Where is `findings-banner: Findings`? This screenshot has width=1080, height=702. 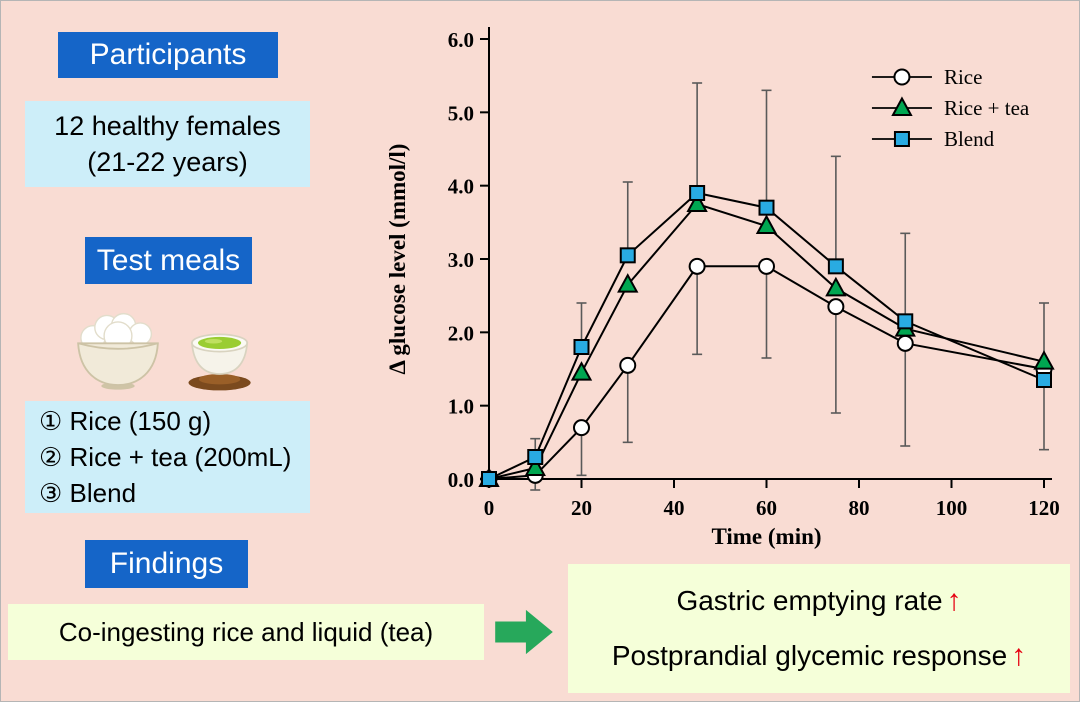 findings-banner: Findings is located at coordinates (166, 564).